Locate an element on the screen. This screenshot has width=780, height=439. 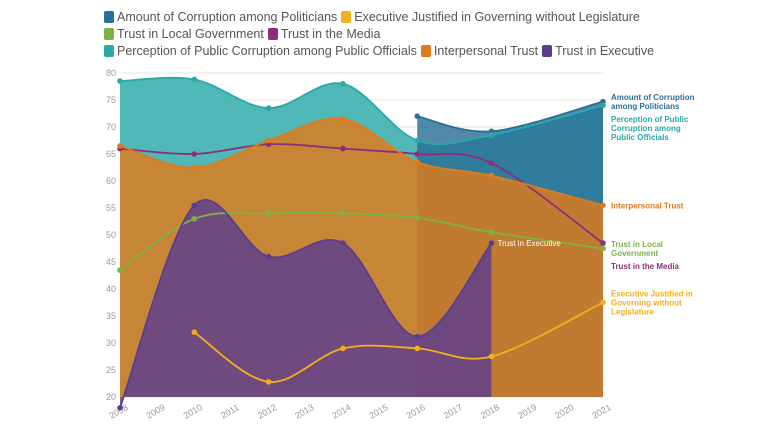
series-end-label: Trust in the Media is located at coordinates (645, 266).